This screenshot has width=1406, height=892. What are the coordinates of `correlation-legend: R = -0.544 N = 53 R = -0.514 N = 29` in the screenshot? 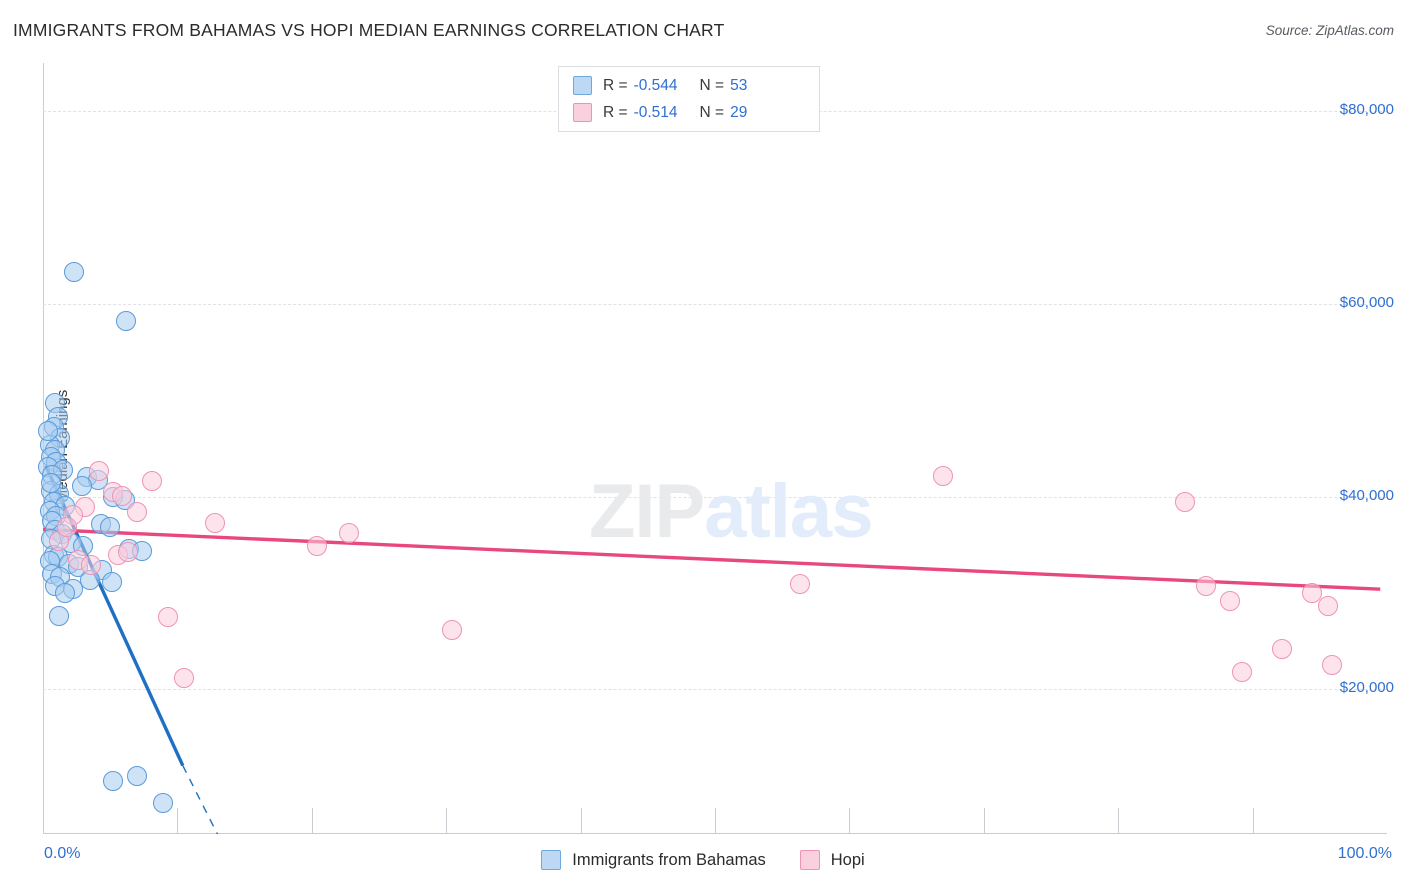 It's located at (689, 99).